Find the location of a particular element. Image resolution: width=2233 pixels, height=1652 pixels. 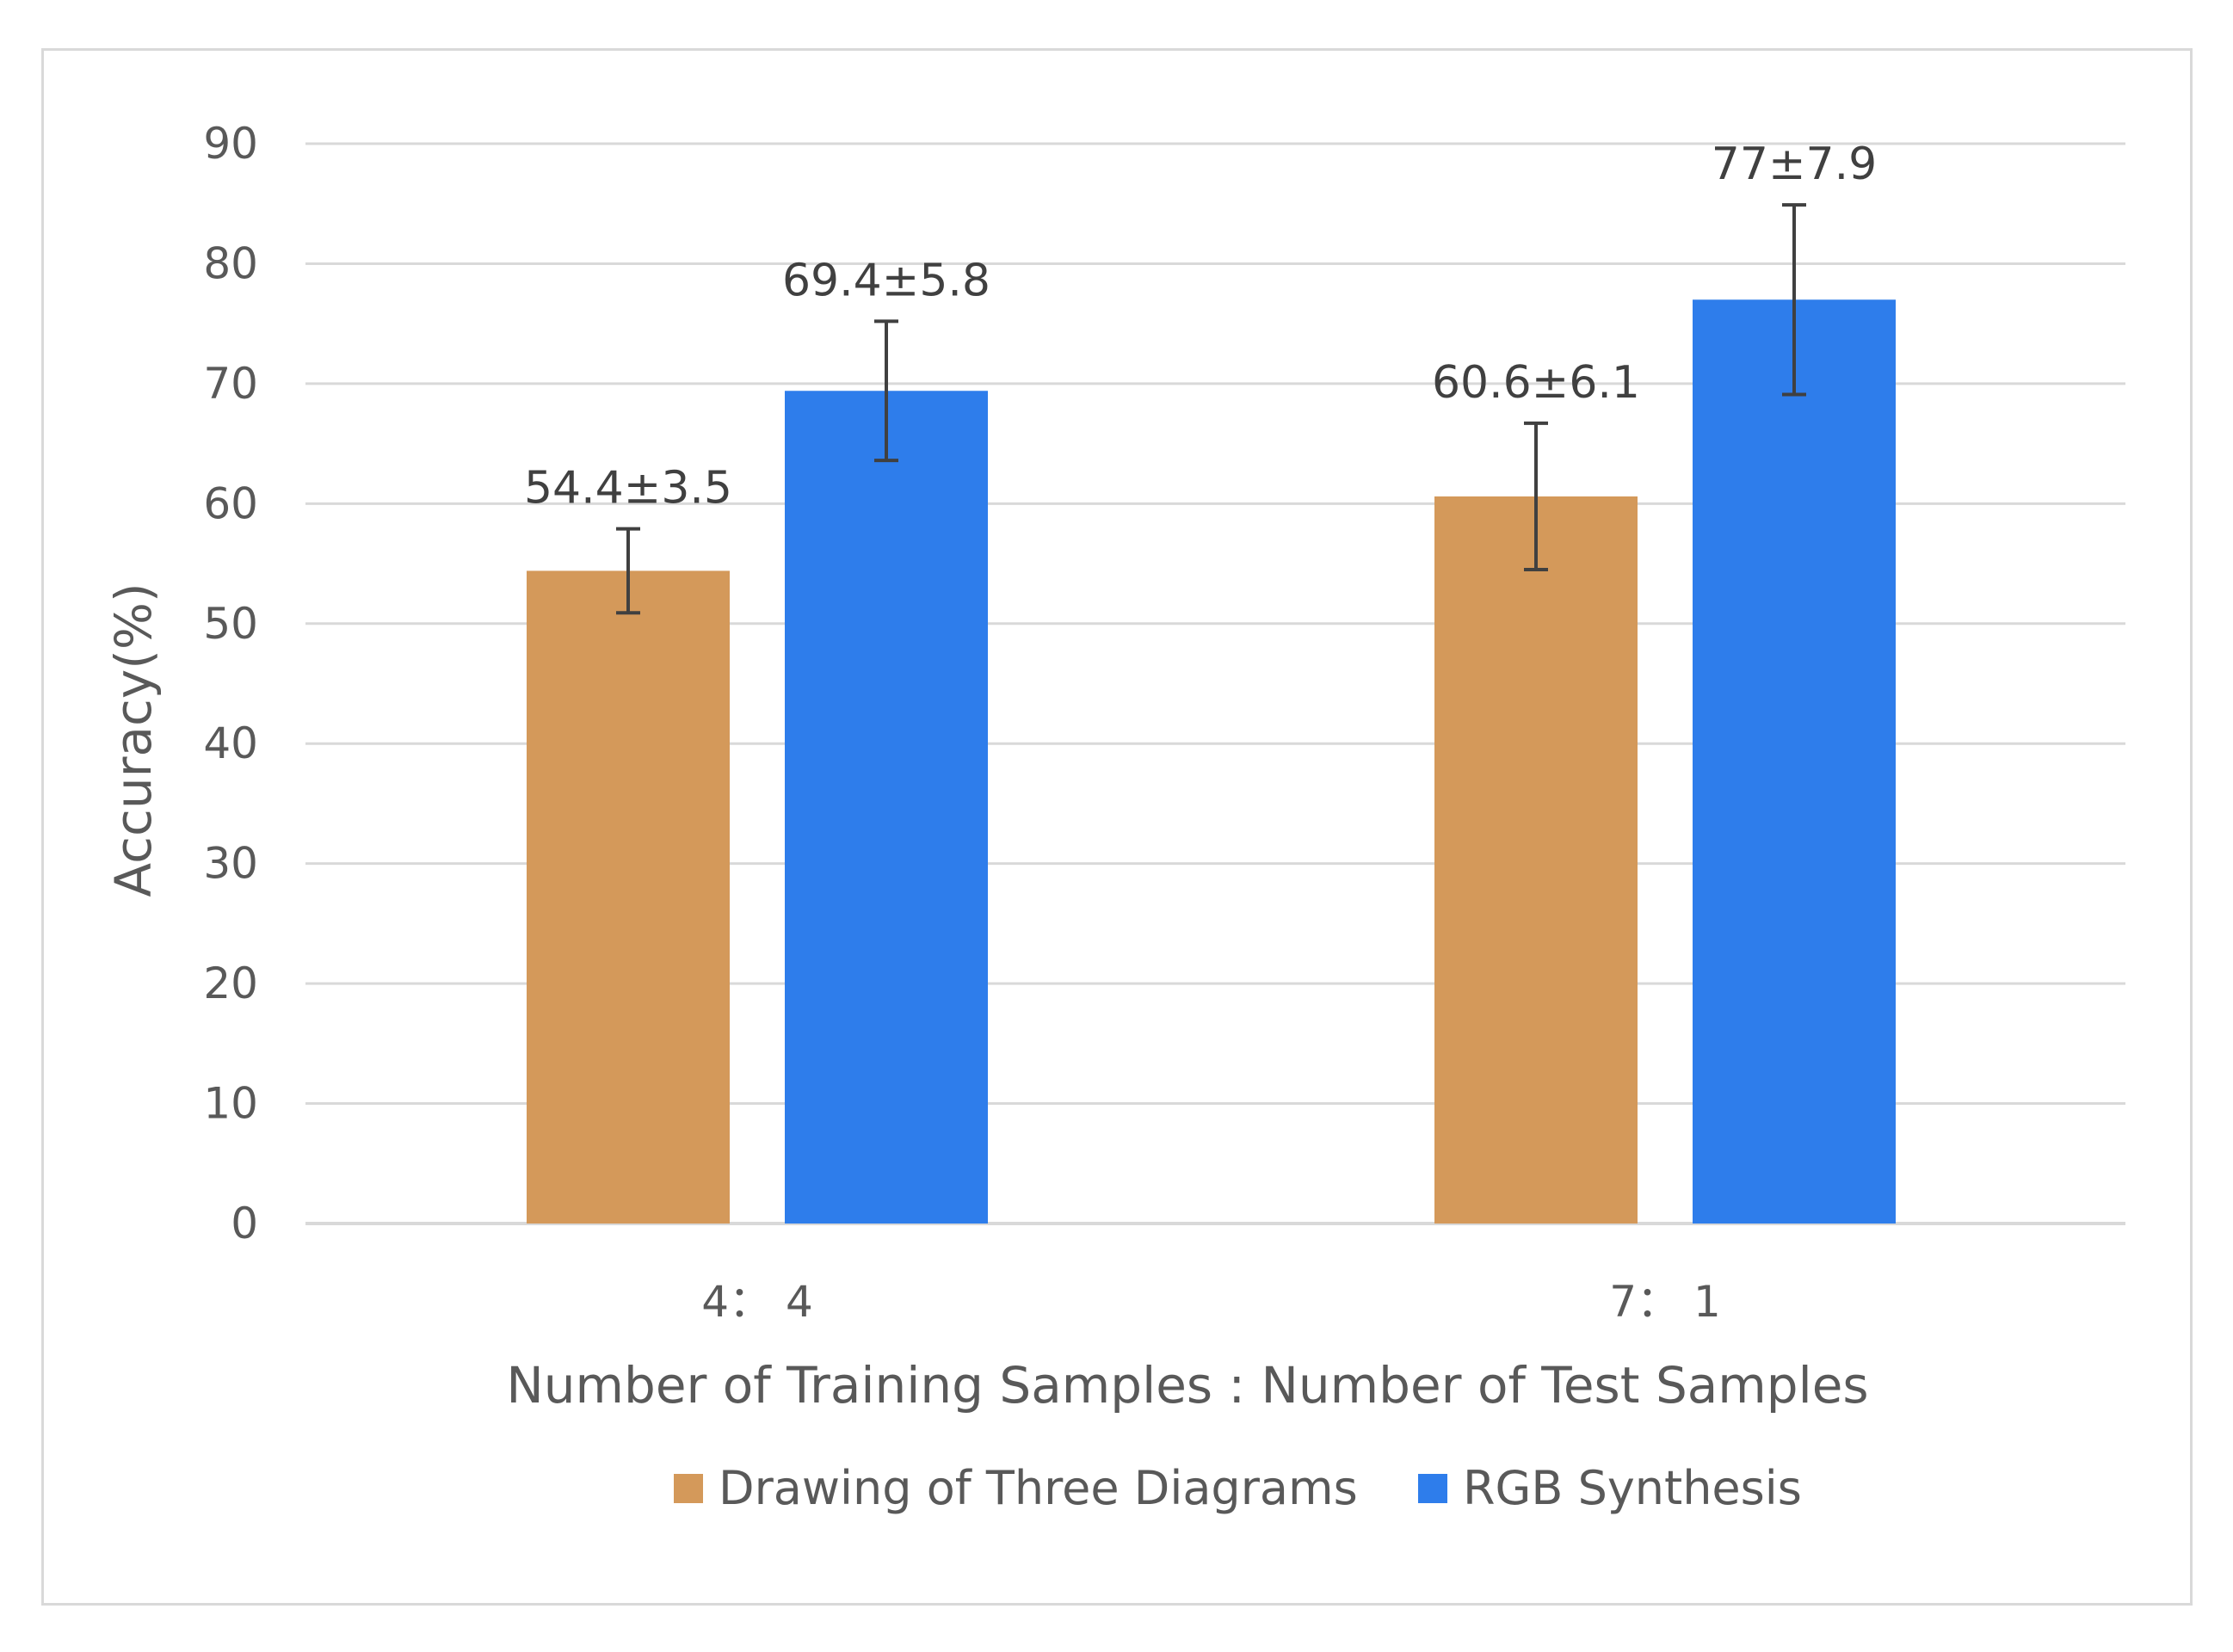

y-tick-label: 70 is located at coordinates (230, 384).